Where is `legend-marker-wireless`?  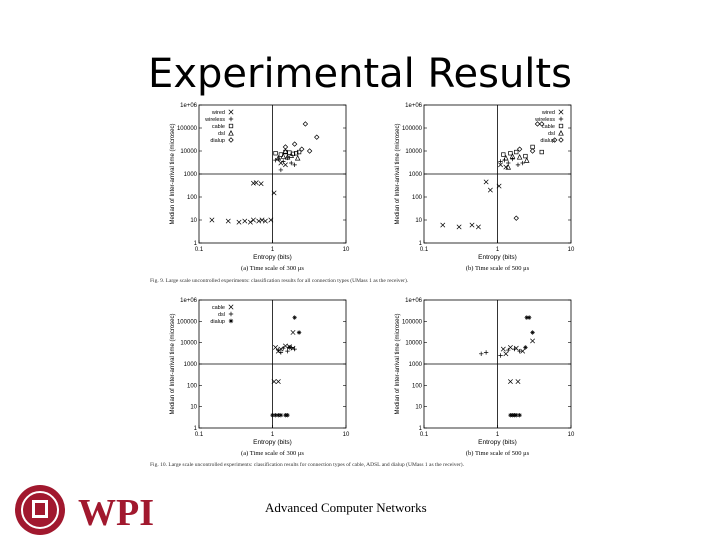
legend-marker-wireless is located at coordinates (561, 119).